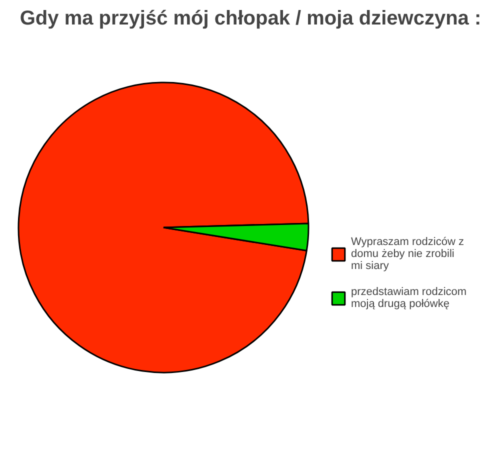  What do you see at coordinates (407, 254) in the screenshot?
I see `legend-label: Wypraszam rodziców z domu żeby nie zrobili mi siary` at bounding box center [407, 254].